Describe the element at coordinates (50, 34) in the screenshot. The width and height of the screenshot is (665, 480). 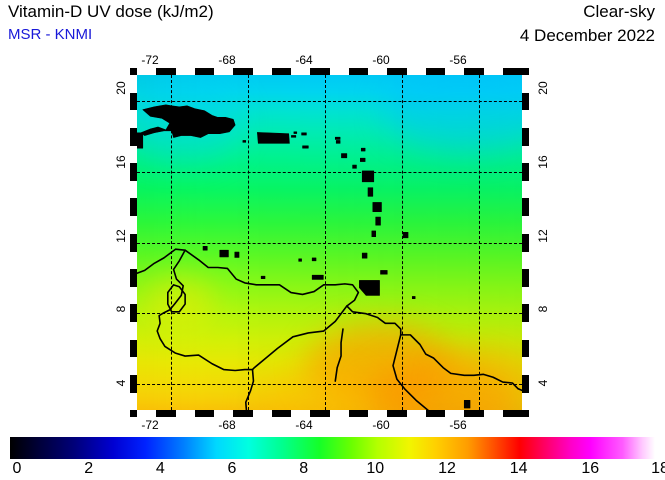
I see `data-source-label: MSR - KNMI` at that location.